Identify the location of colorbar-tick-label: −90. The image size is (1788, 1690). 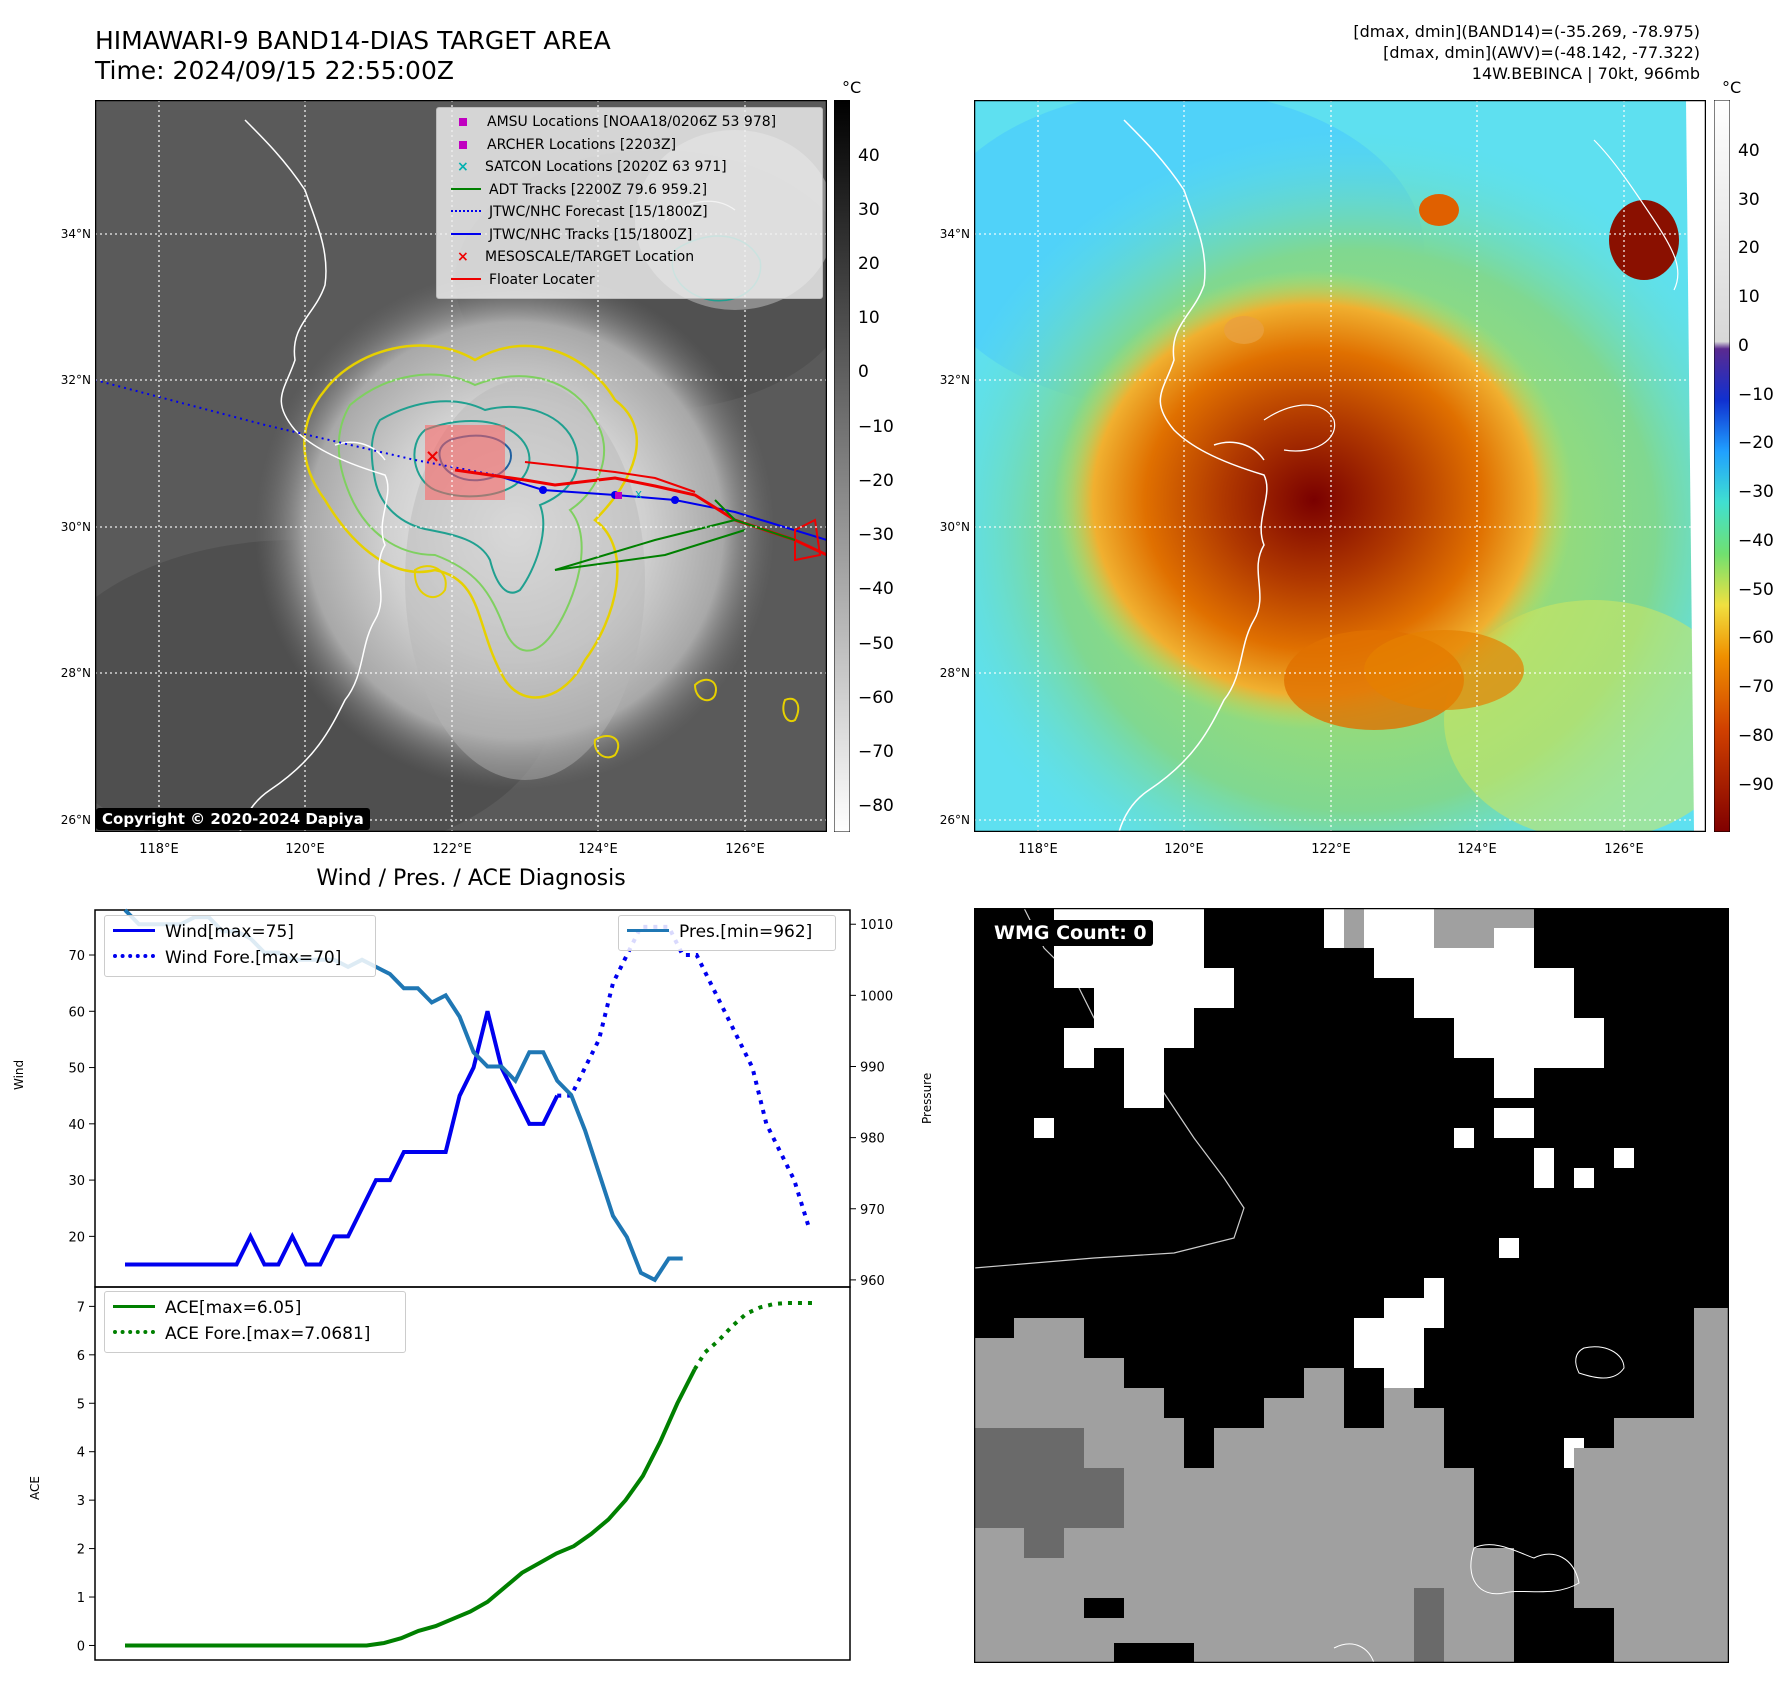
(1756, 785).